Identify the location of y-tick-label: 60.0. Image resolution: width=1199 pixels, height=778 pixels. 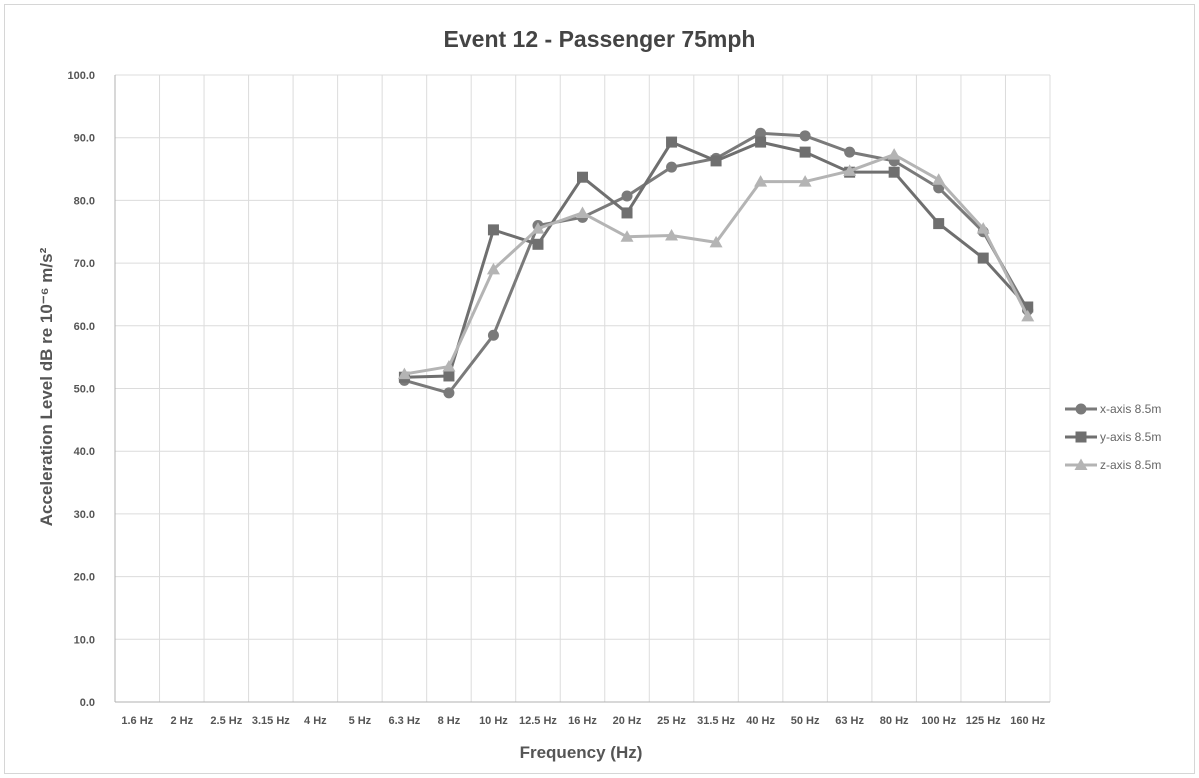
(84, 327).